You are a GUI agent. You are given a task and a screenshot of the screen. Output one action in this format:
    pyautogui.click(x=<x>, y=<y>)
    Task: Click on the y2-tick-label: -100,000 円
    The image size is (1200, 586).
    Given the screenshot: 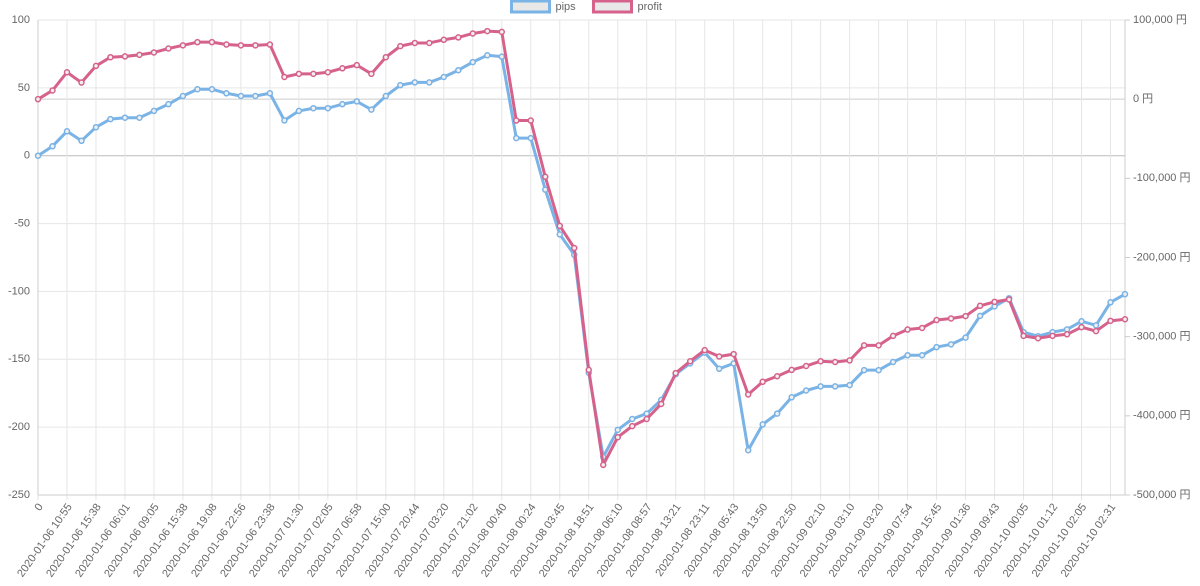 What is the action you would take?
    pyautogui.click(x=1161, y=178)
    